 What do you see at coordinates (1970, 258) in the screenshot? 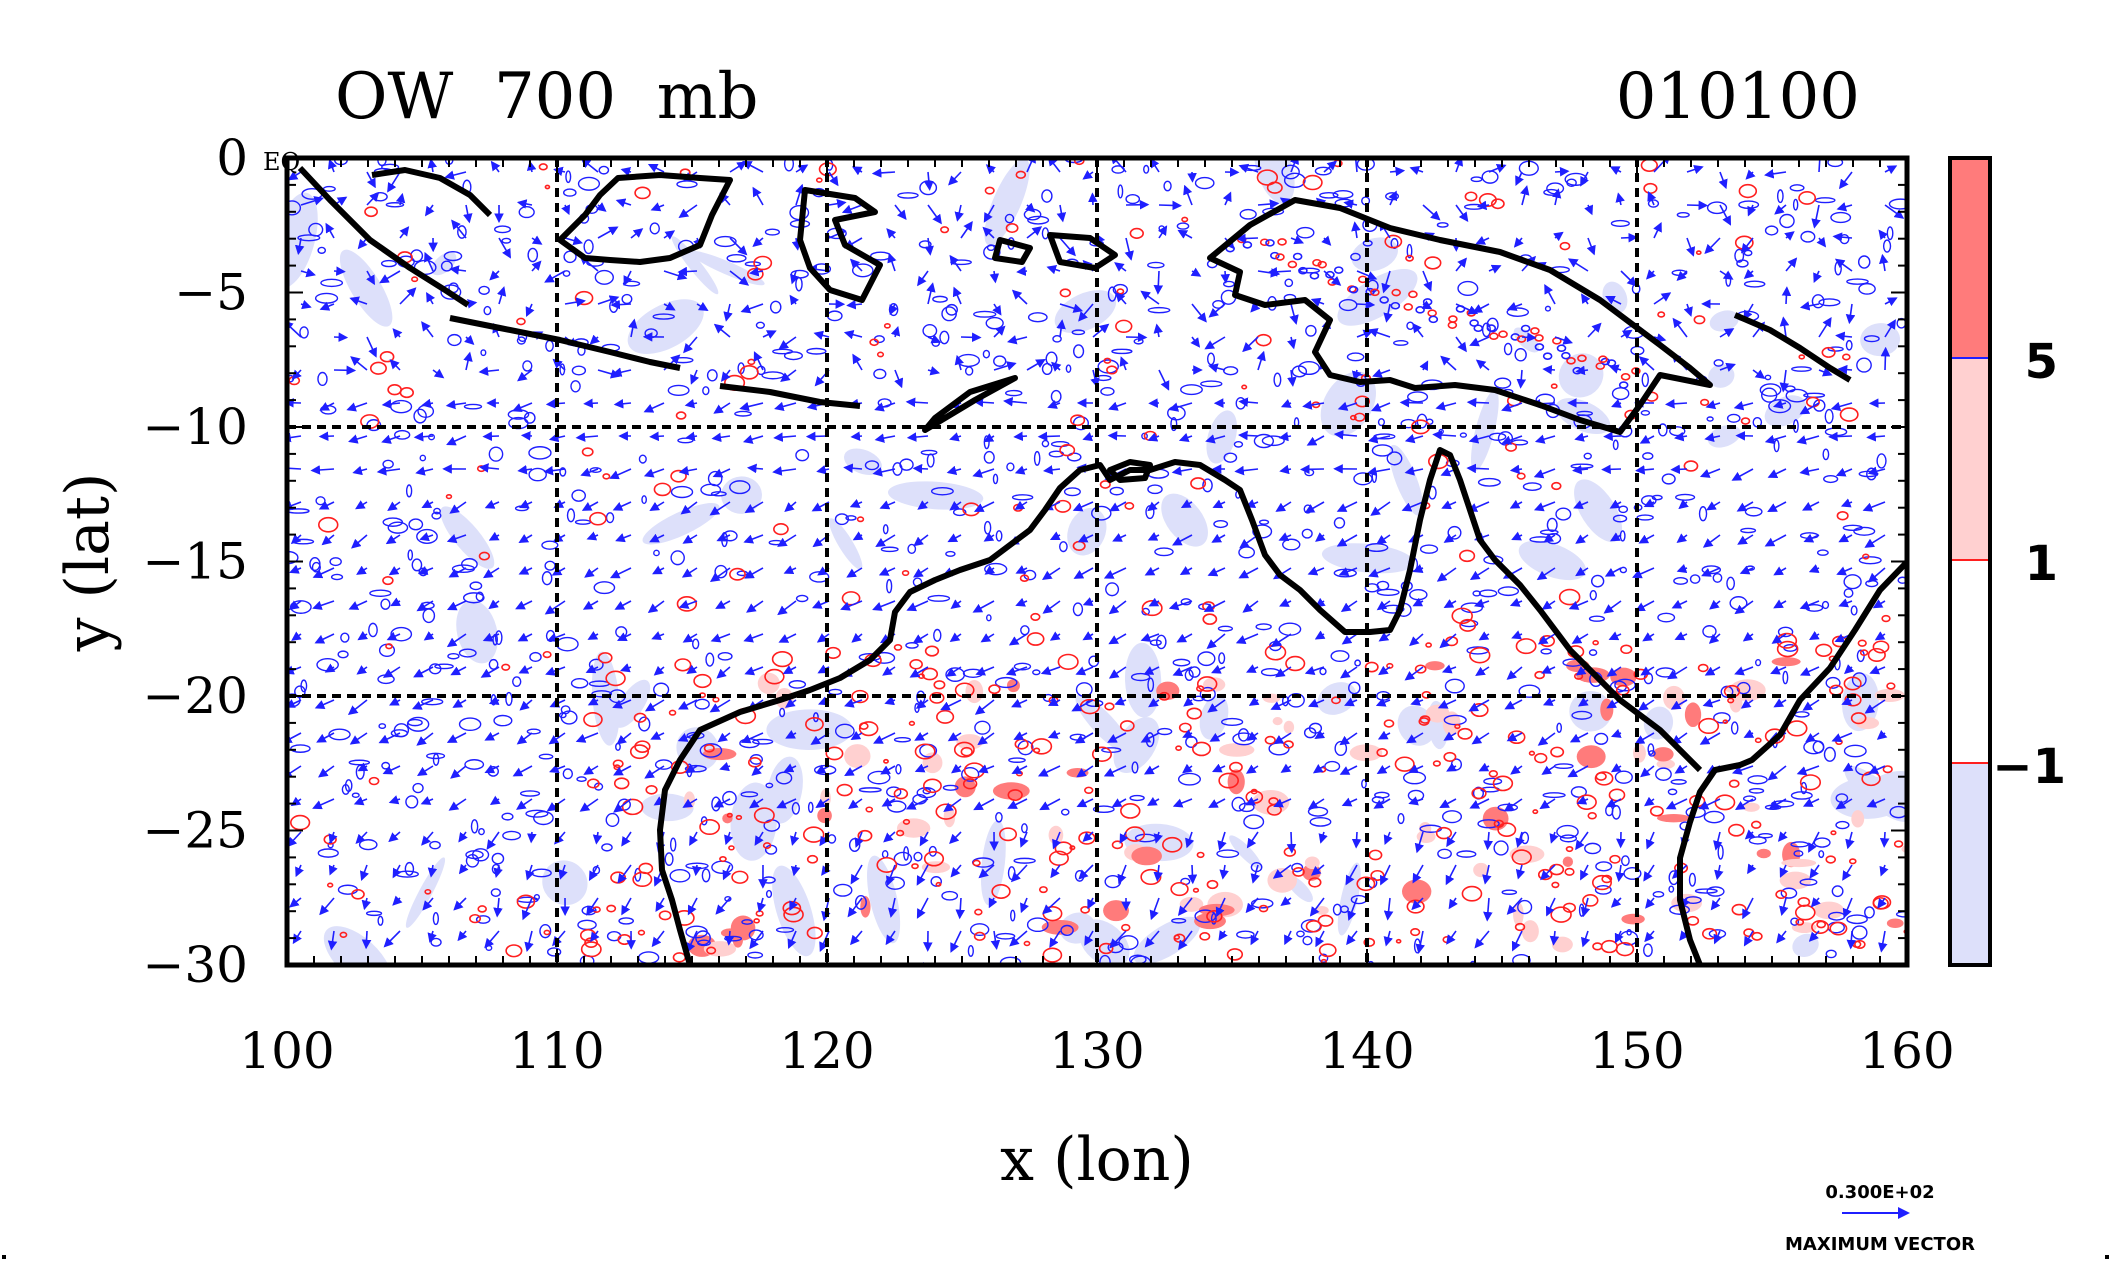
I see `colorbar-segment-strong-positive` at bounding box center [1970, 258].